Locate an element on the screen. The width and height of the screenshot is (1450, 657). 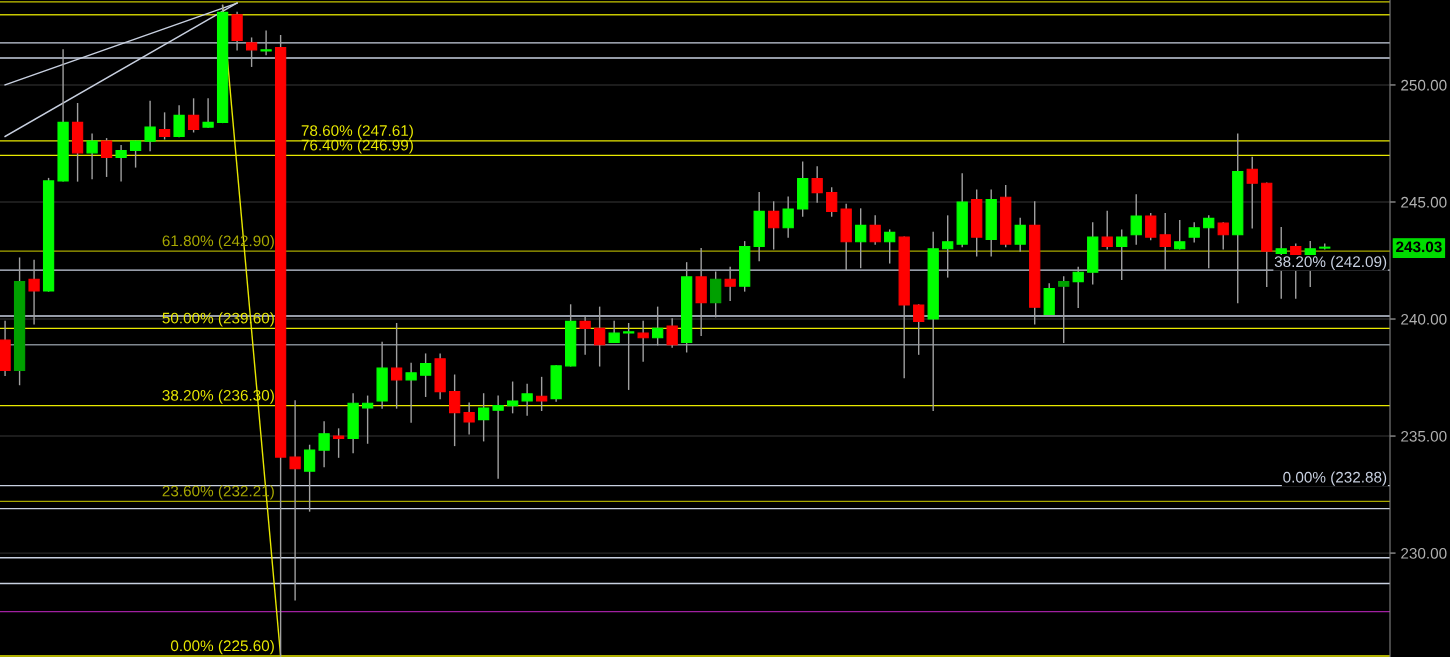
y-tick-label: 230.00 is located at coordinates (1424, 553).